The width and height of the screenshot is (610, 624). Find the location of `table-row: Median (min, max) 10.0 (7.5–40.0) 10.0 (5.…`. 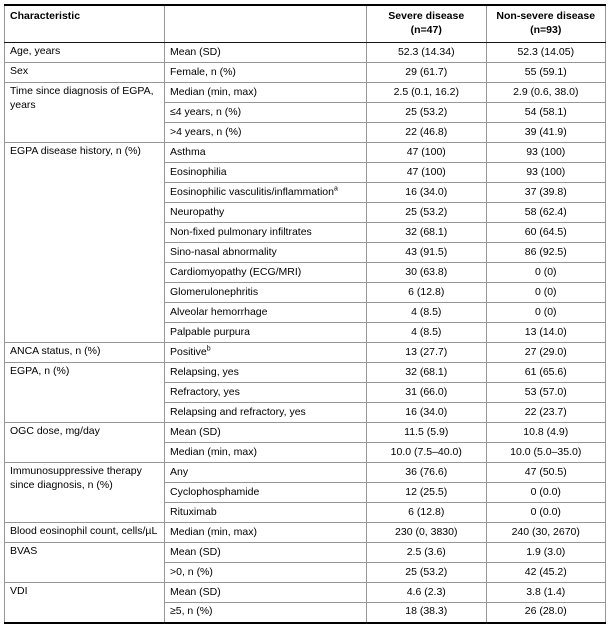

table-row: Median (min, max) 10.0 (7.5–40.0) 10.0 (5.… is located at coordinates (305, 452).